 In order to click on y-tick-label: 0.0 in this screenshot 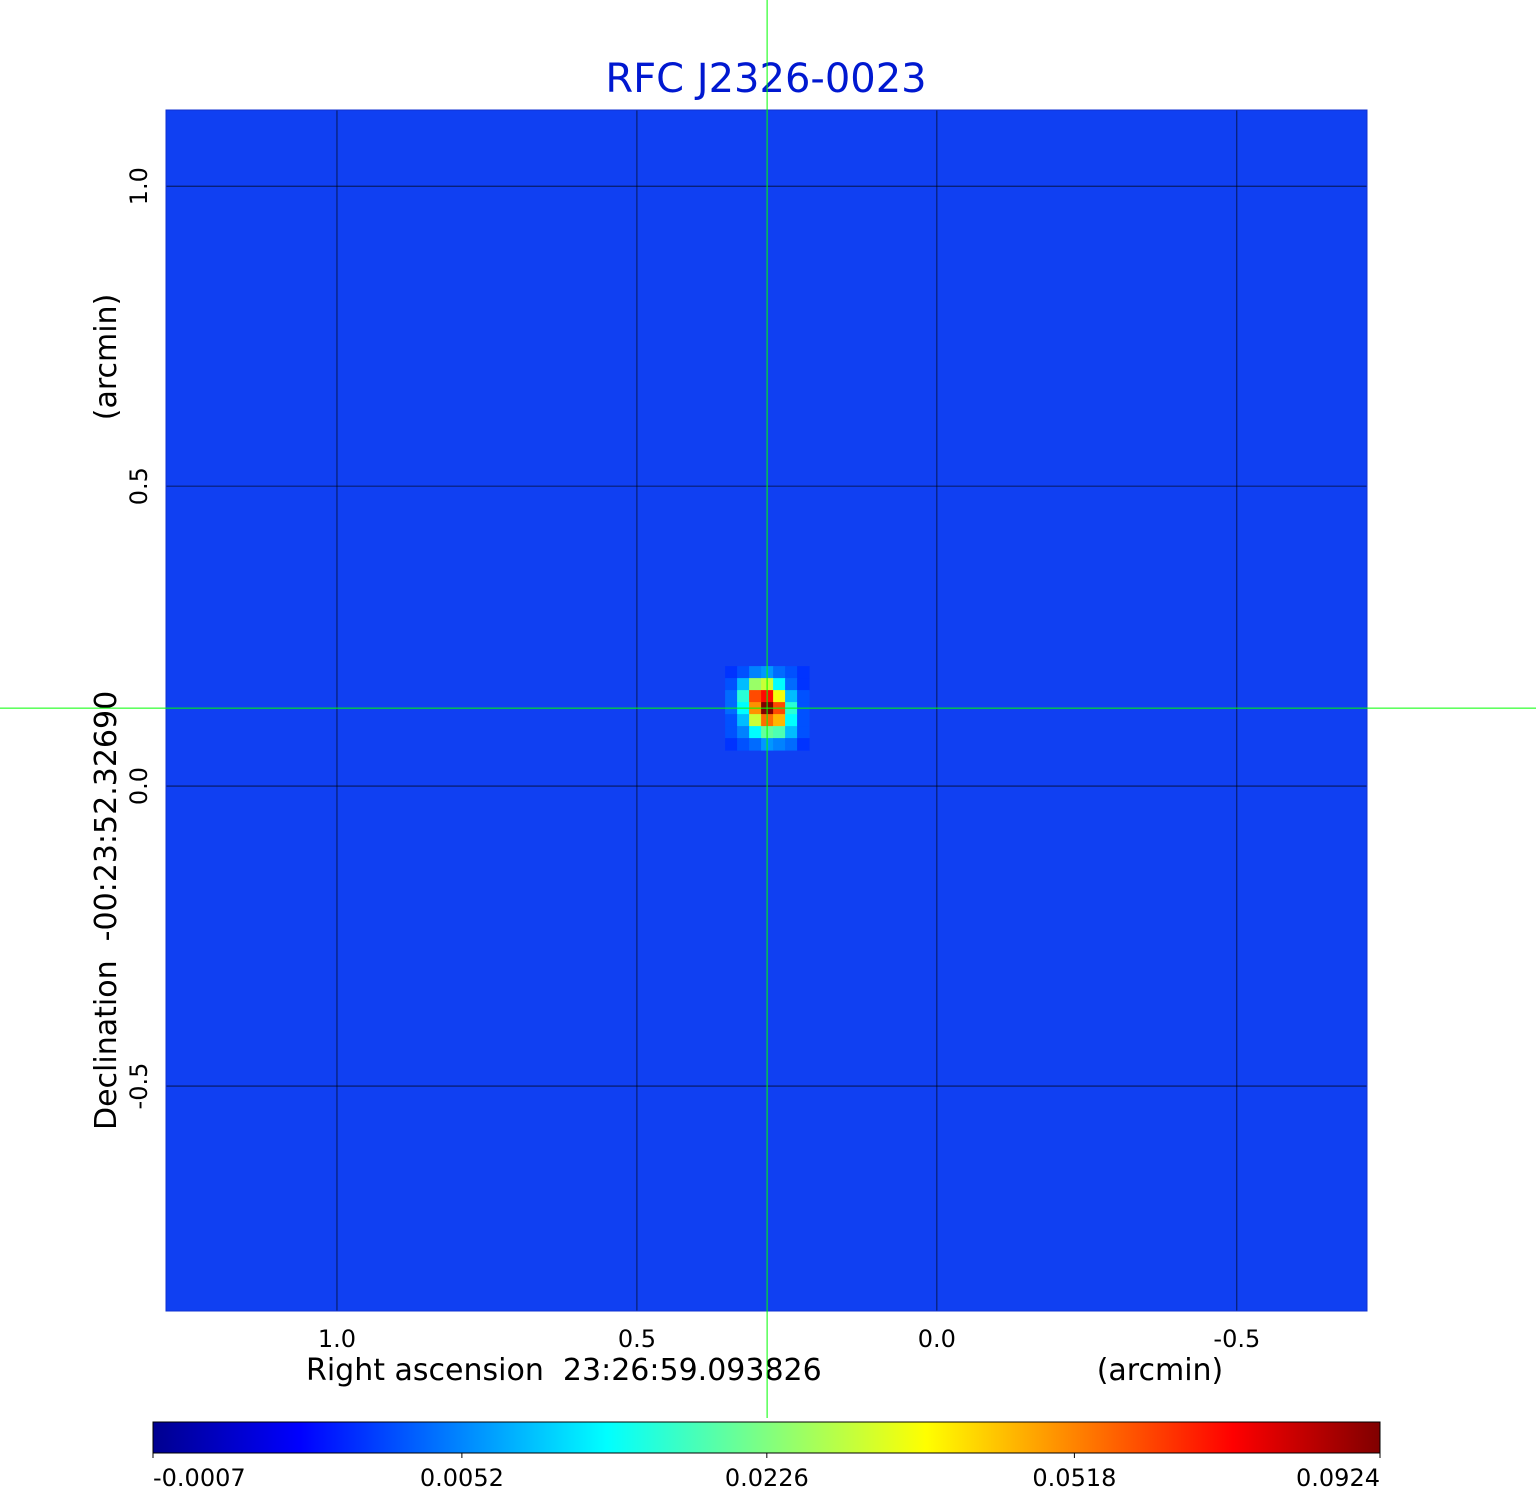, I will do `click(139, 786)`.